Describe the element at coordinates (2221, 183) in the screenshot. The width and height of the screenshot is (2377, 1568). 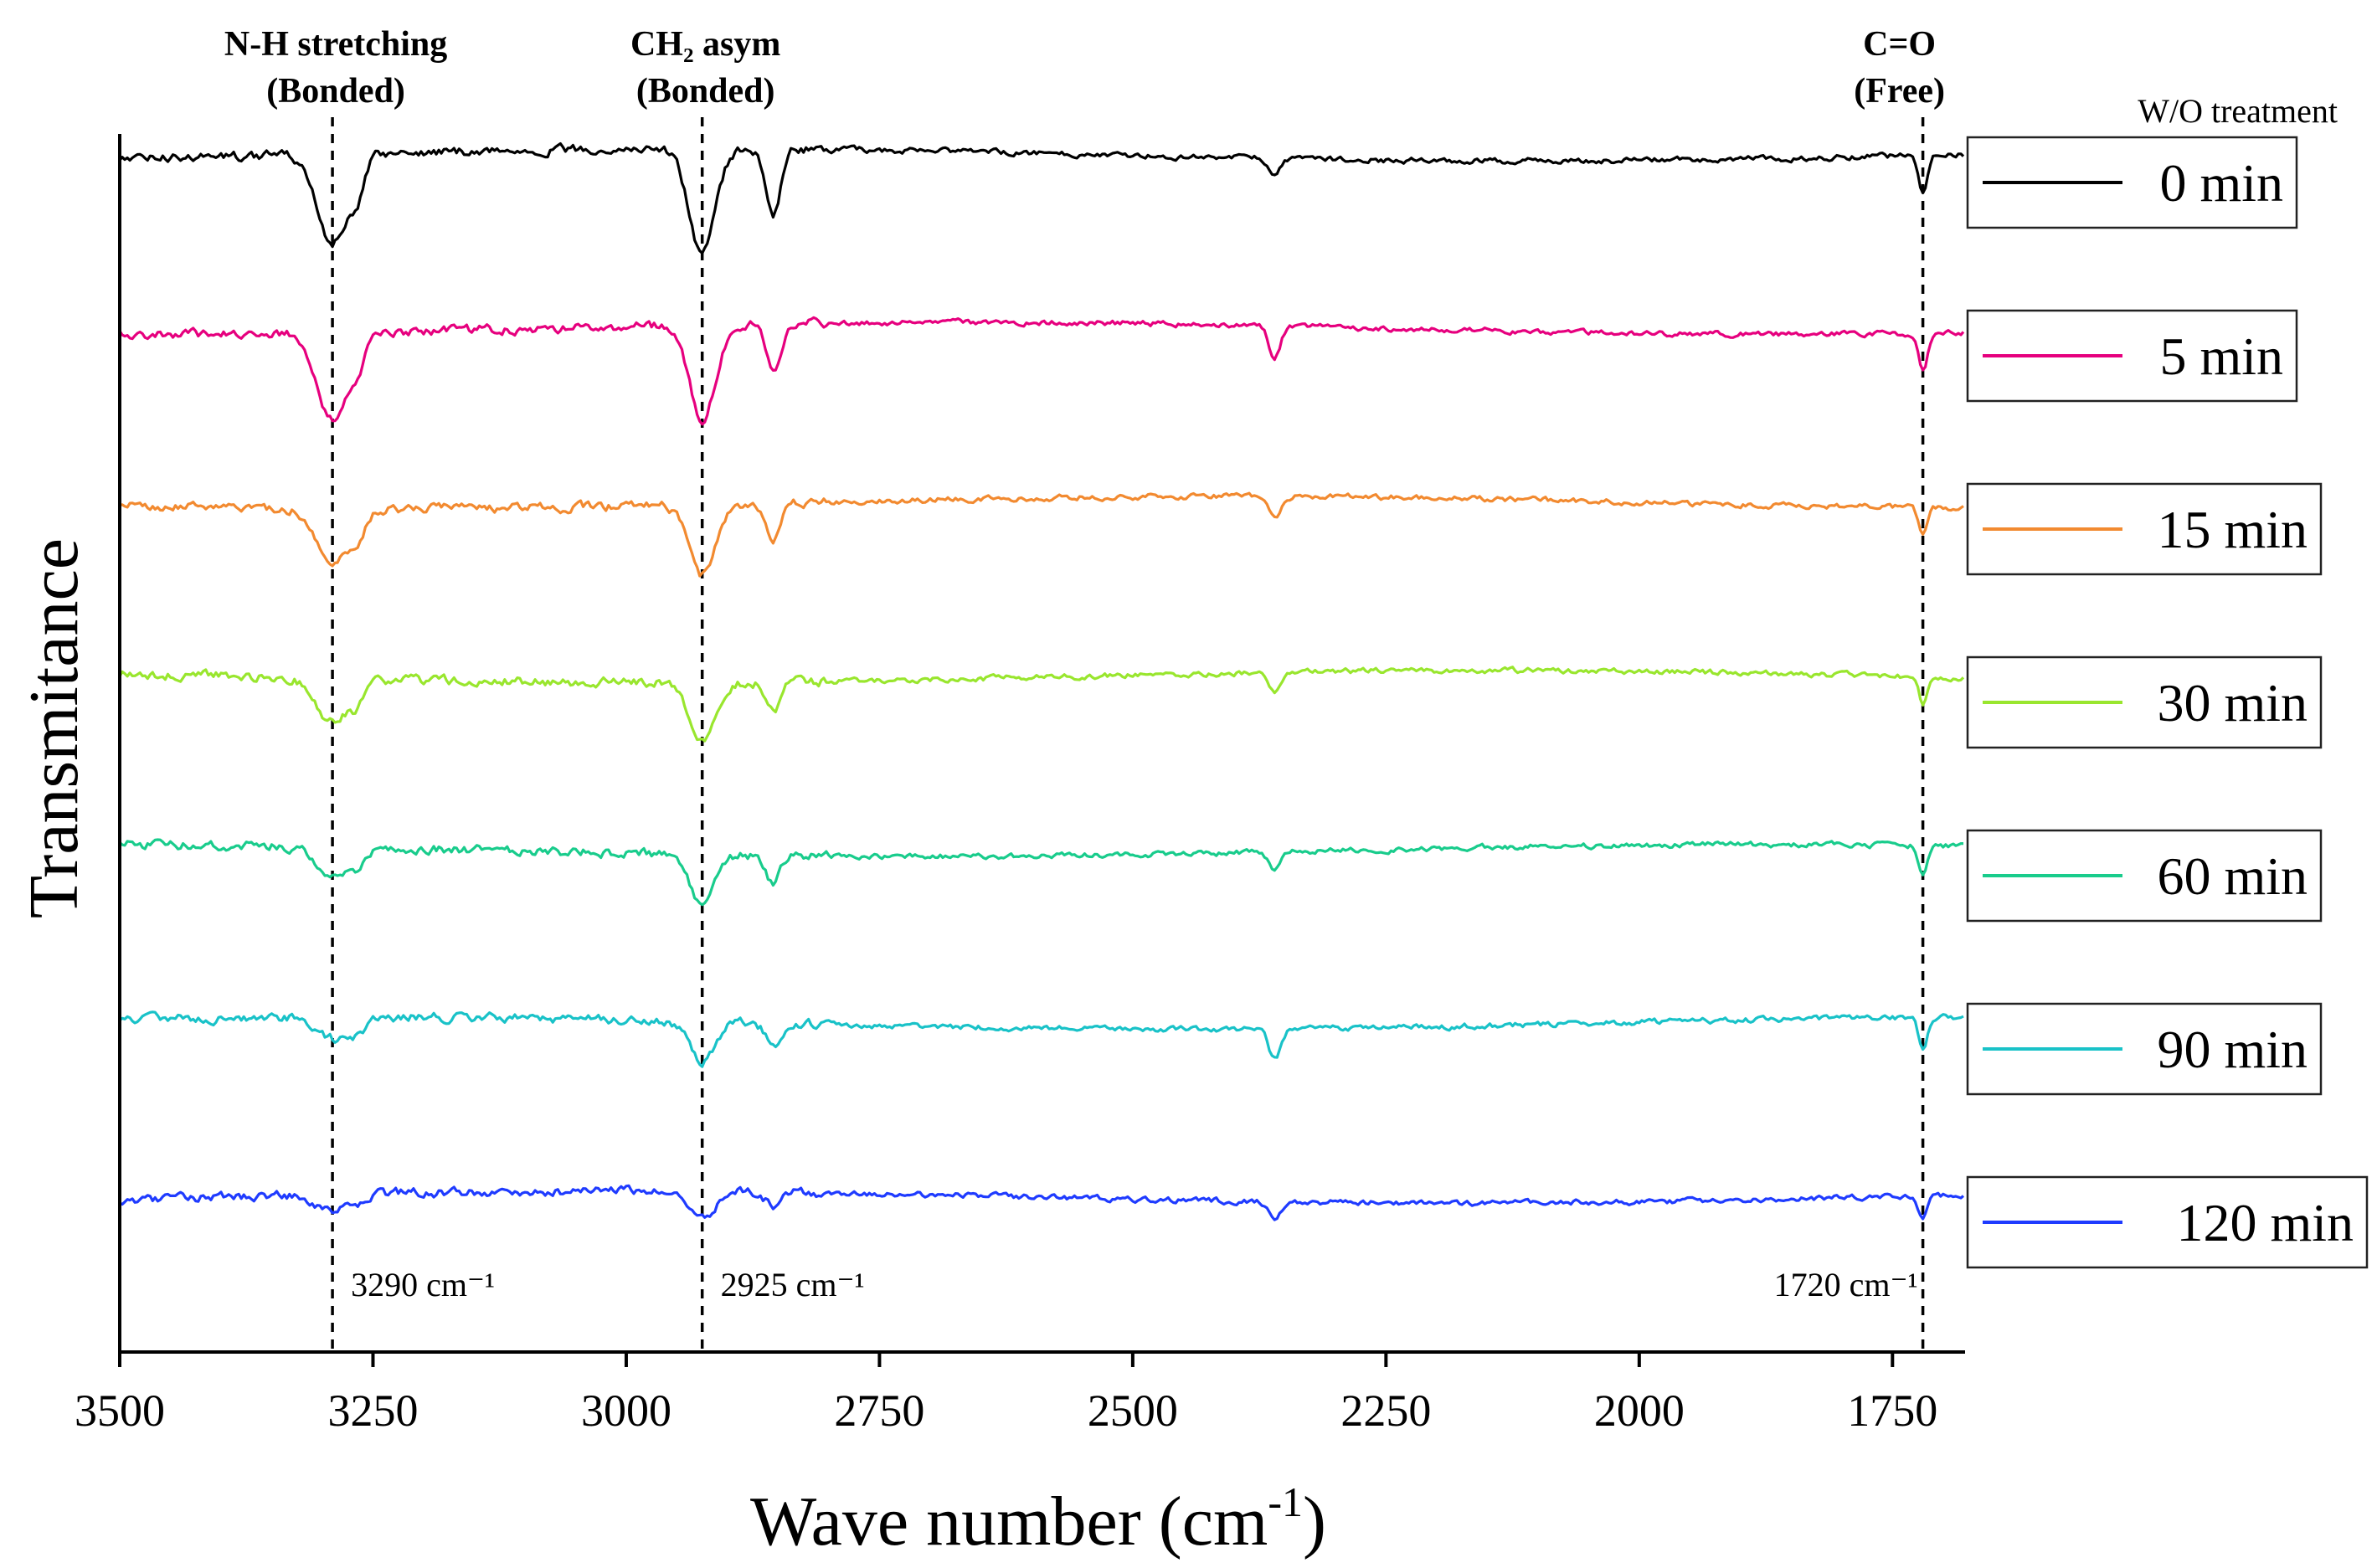
I see `legend-label-0-min: 0 min` at that location.